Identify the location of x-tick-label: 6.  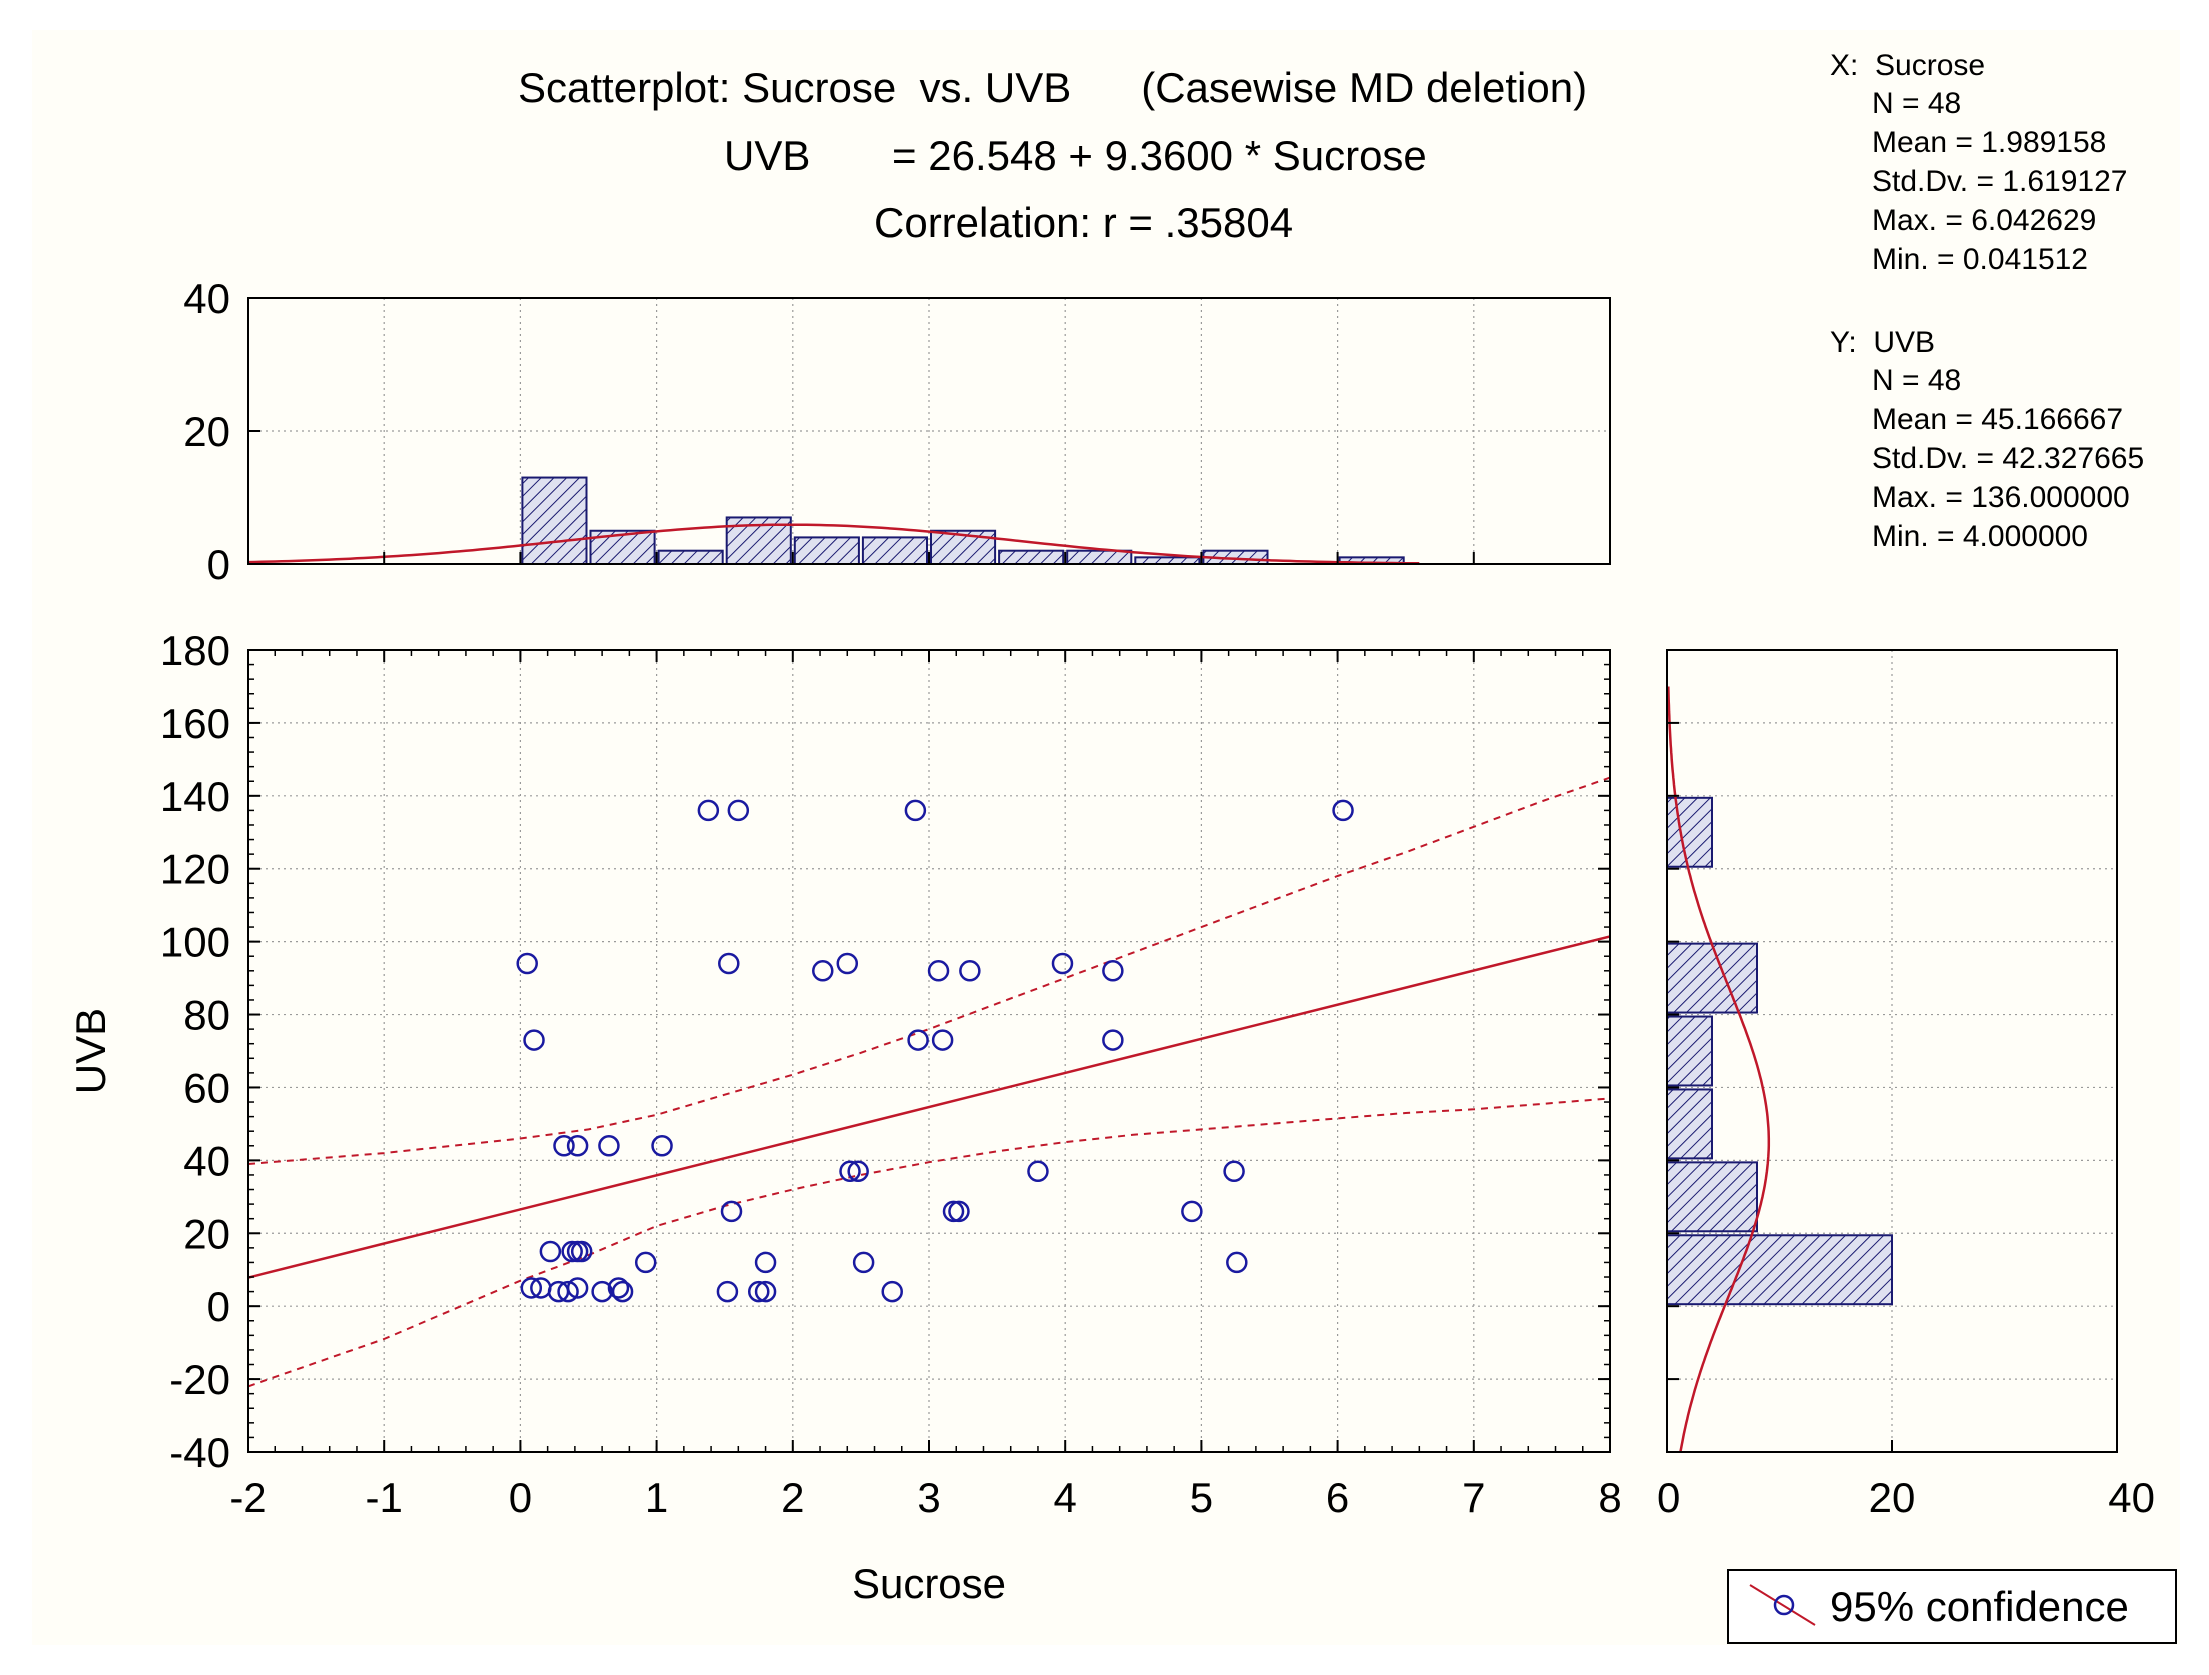
(1337, 1497).